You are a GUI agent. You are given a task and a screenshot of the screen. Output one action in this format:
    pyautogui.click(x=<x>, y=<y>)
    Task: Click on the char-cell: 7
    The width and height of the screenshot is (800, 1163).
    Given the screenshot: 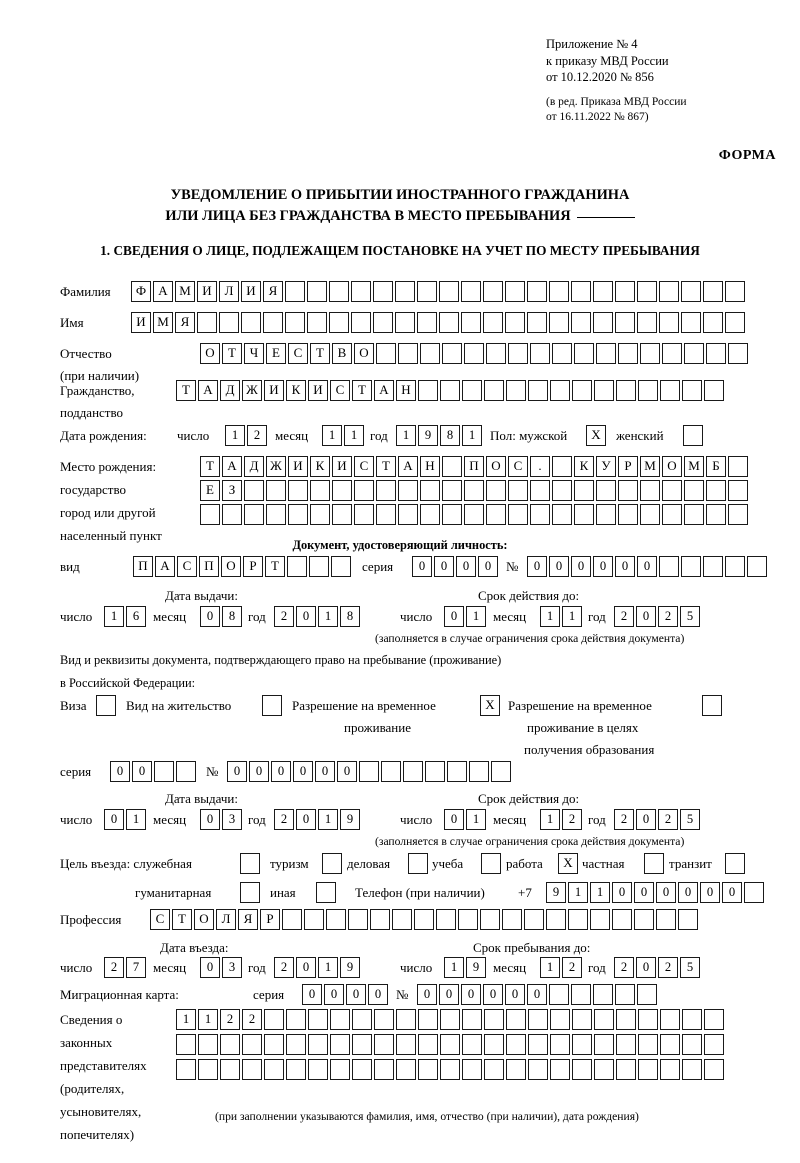 What is the action you would take?
    pyautogui.click(x=136, y=967)
    